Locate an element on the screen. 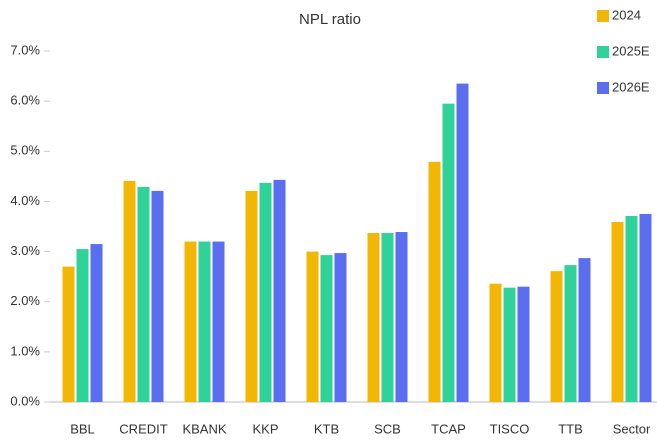  y-tick-label: 7.0% is located at coordinates (25, 49).